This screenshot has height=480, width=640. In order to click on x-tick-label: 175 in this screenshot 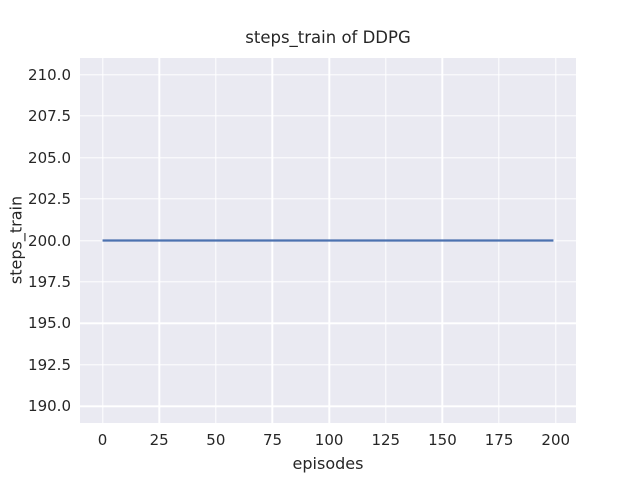, I will do `click(499, 440)`.